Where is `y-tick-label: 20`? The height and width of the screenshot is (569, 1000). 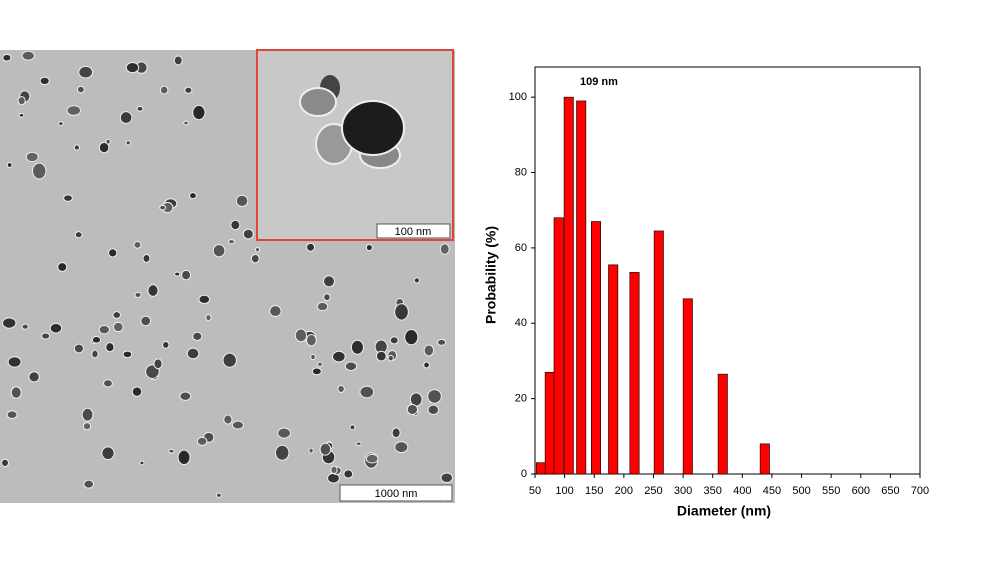
y-tick-label: 20 is located at coordinates (521, 399).